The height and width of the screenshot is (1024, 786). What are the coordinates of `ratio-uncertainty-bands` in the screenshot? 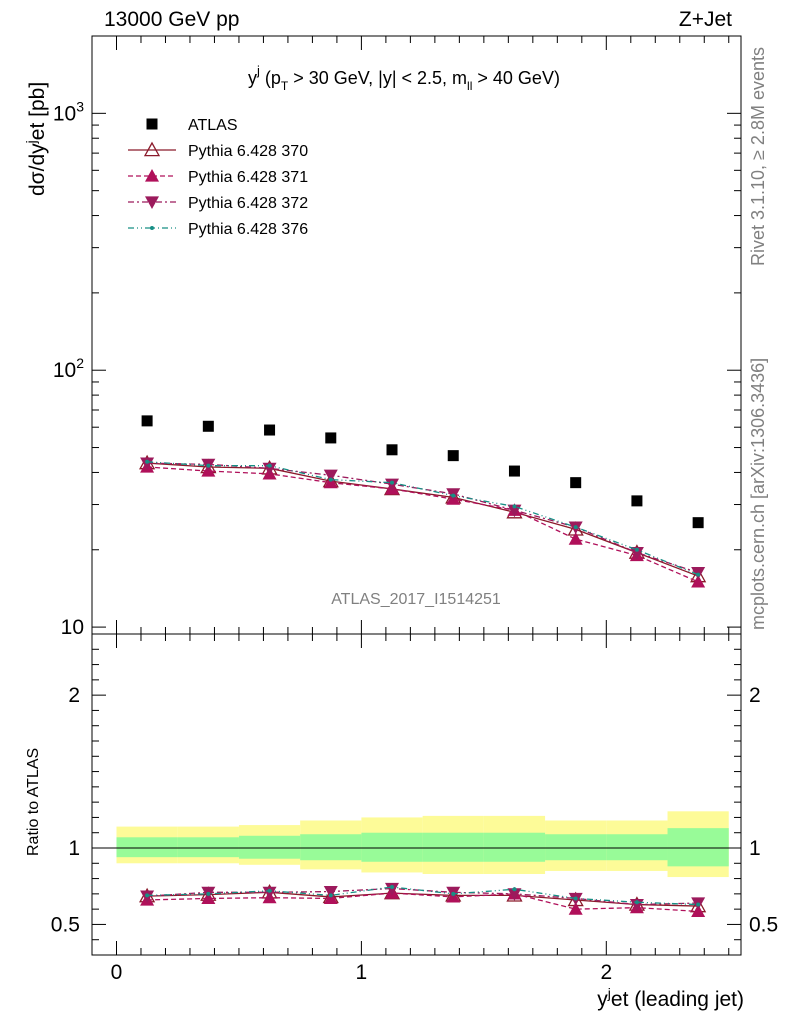 It's located at (416, 844).